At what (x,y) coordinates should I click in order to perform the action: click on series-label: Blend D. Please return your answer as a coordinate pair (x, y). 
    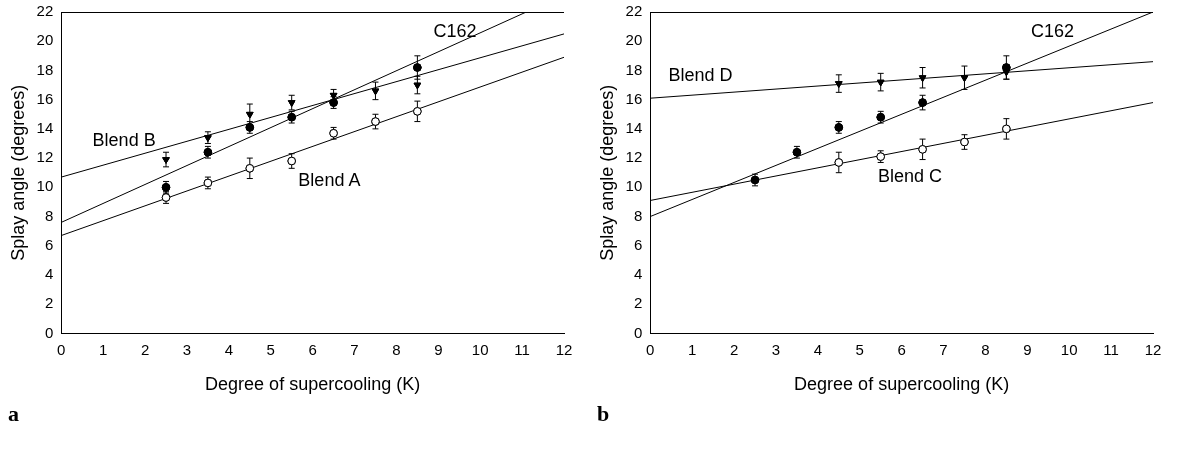
    Looking at the image, I should click on (700, 75).